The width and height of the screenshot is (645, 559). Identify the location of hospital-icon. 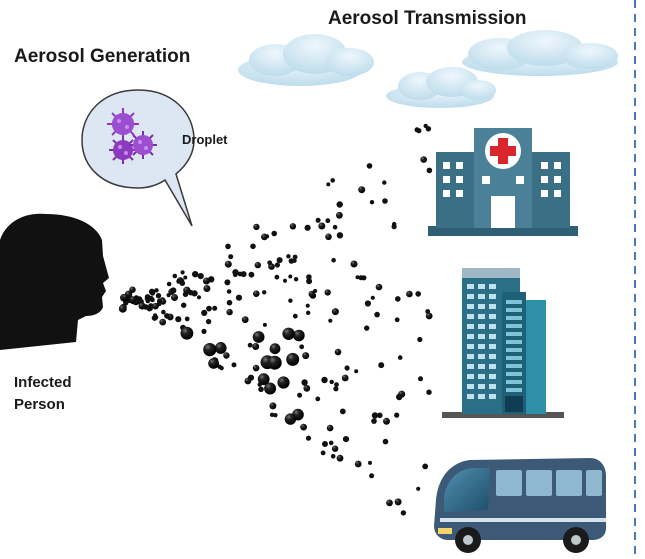
(503, 182).